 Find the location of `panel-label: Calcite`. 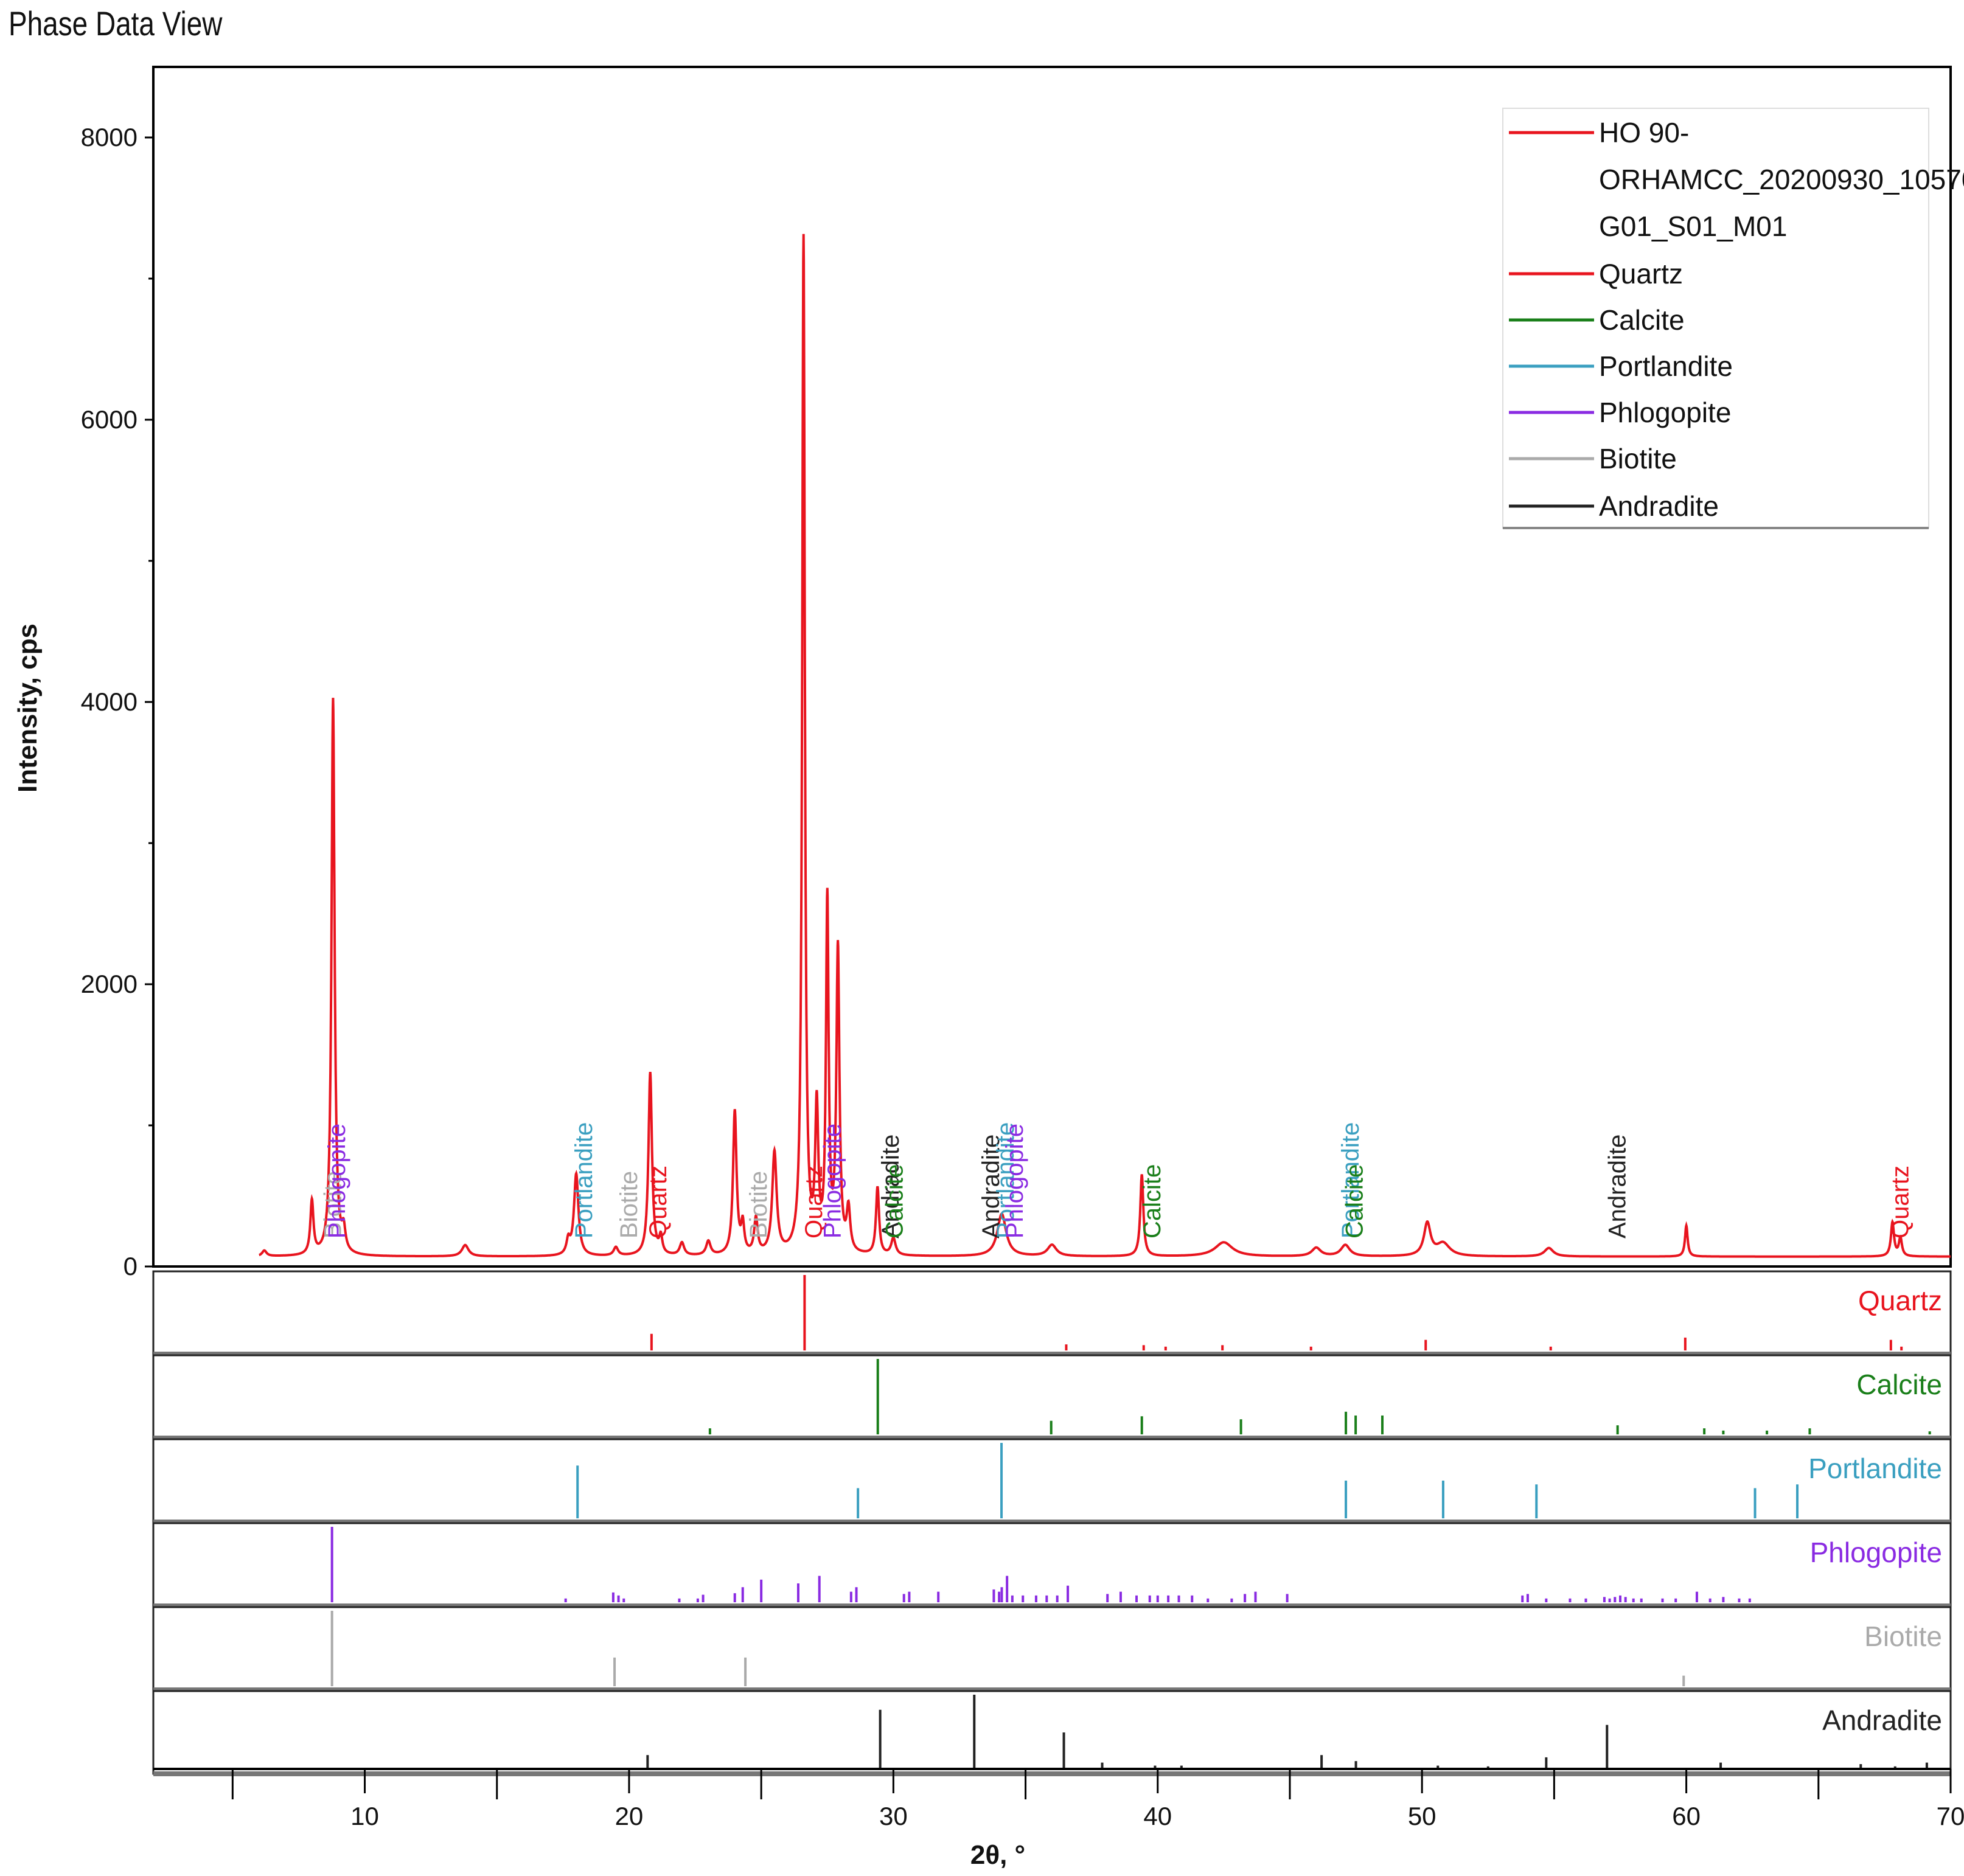

panel-label: Calcite is located at coordinates (1899, 1384).